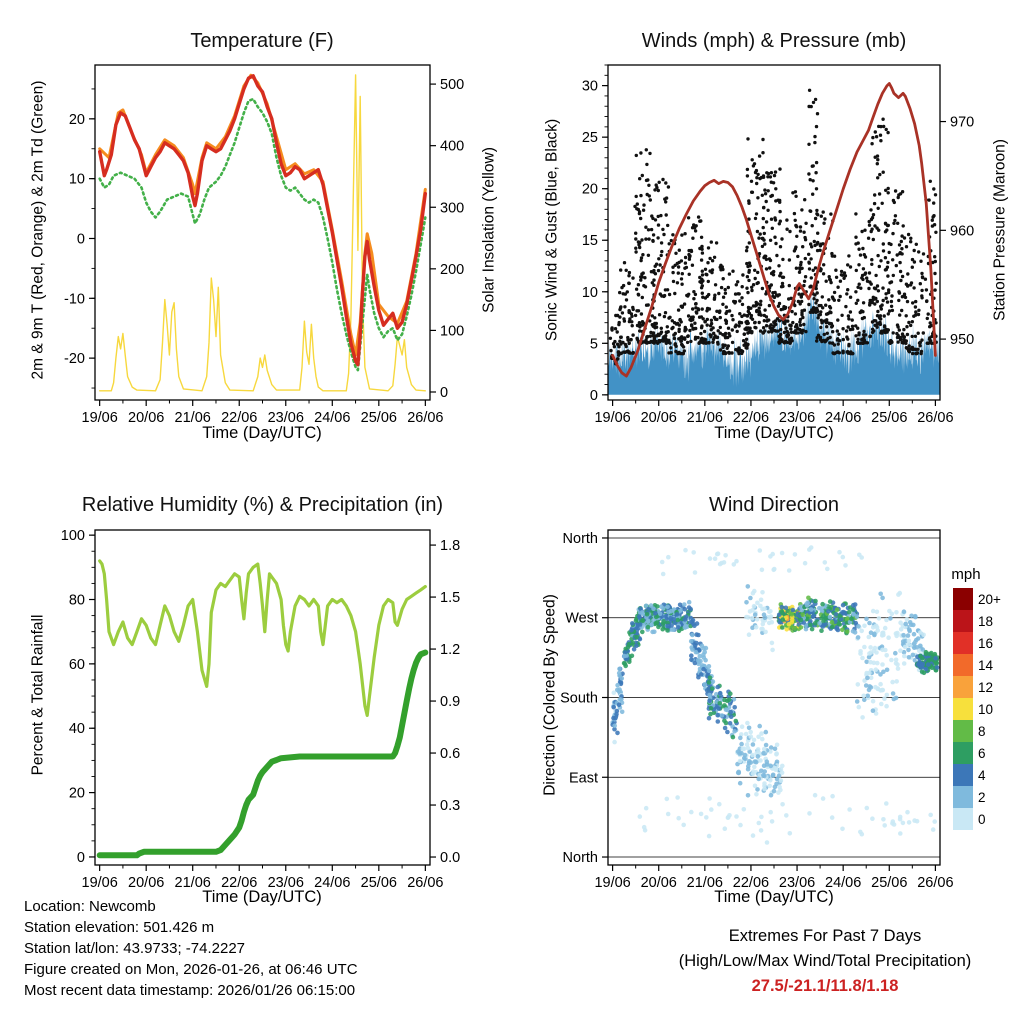 The image size is (1024, 1024). Describe the element at coordinates (825, 936) in the screenshot. I see `extremes-title: Extremes For Past 7 Days` at that location.